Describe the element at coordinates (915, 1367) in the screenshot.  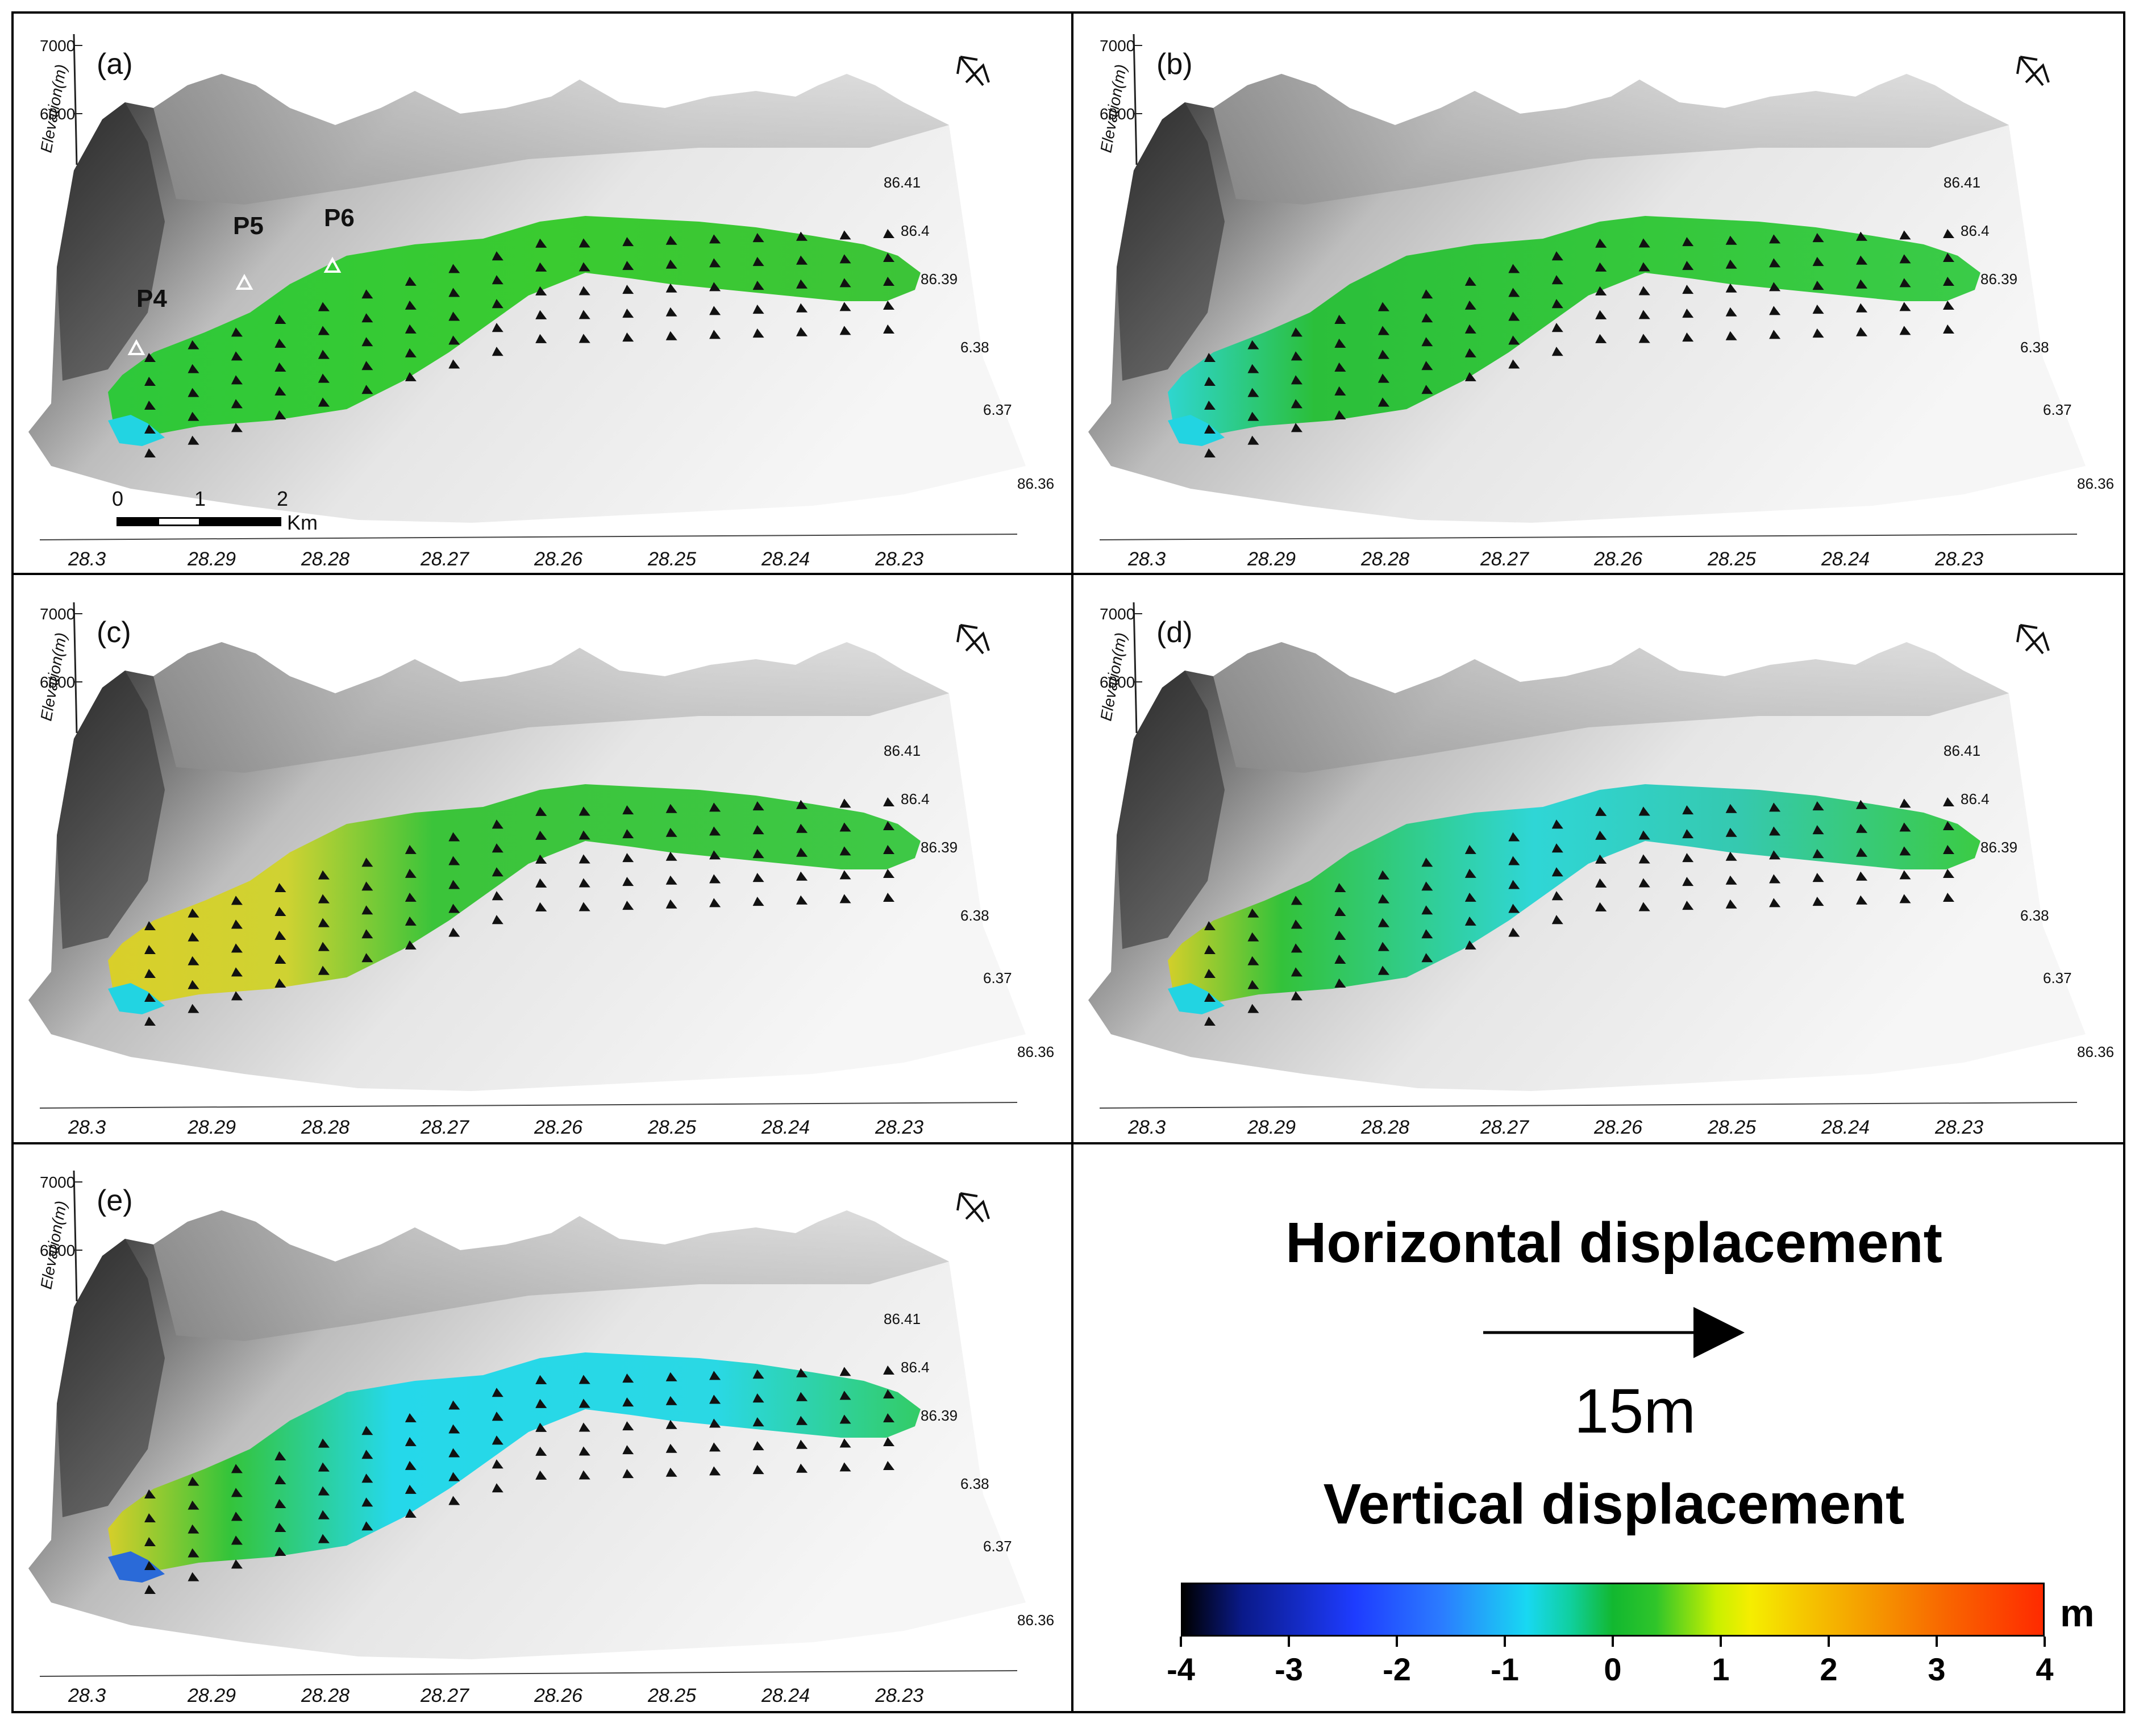
I see `longitude-tick-label: 86.4` at that location.